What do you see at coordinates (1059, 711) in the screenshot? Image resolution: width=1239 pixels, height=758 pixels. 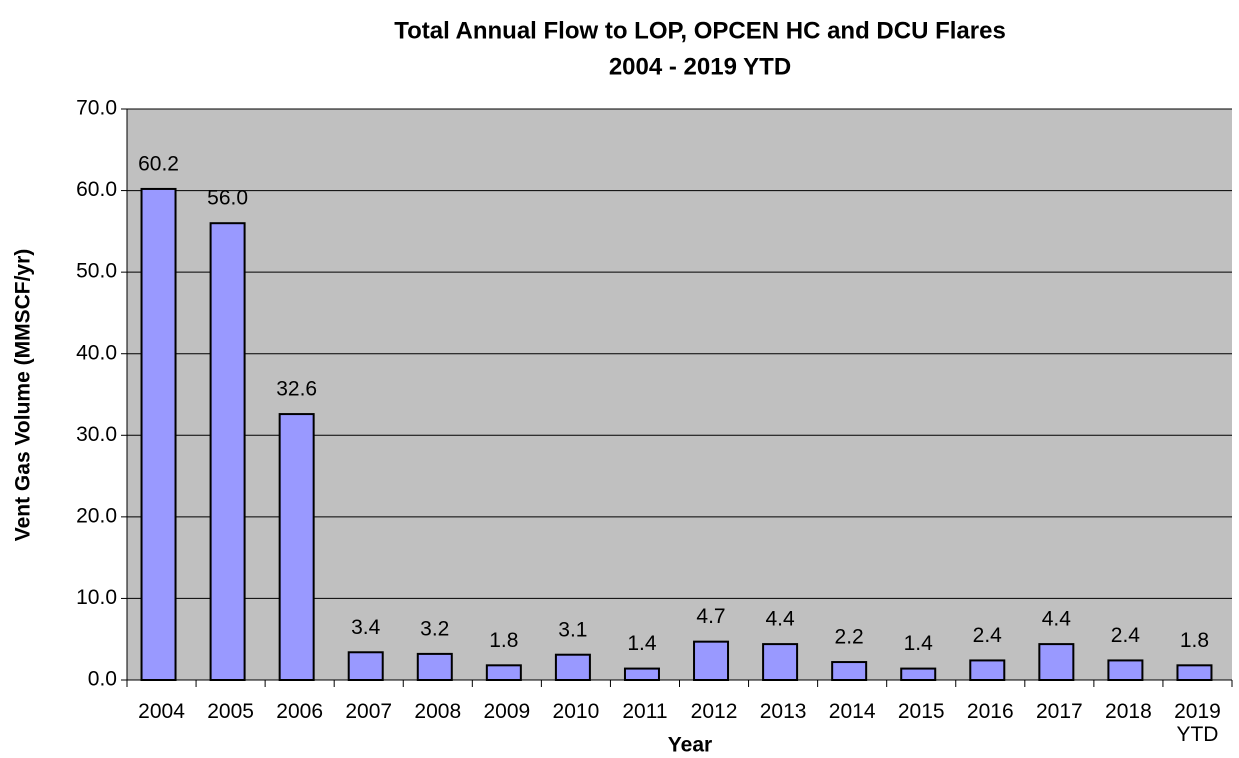 I see `x-tick-label: 2017` at bounding box center [1059, 711].